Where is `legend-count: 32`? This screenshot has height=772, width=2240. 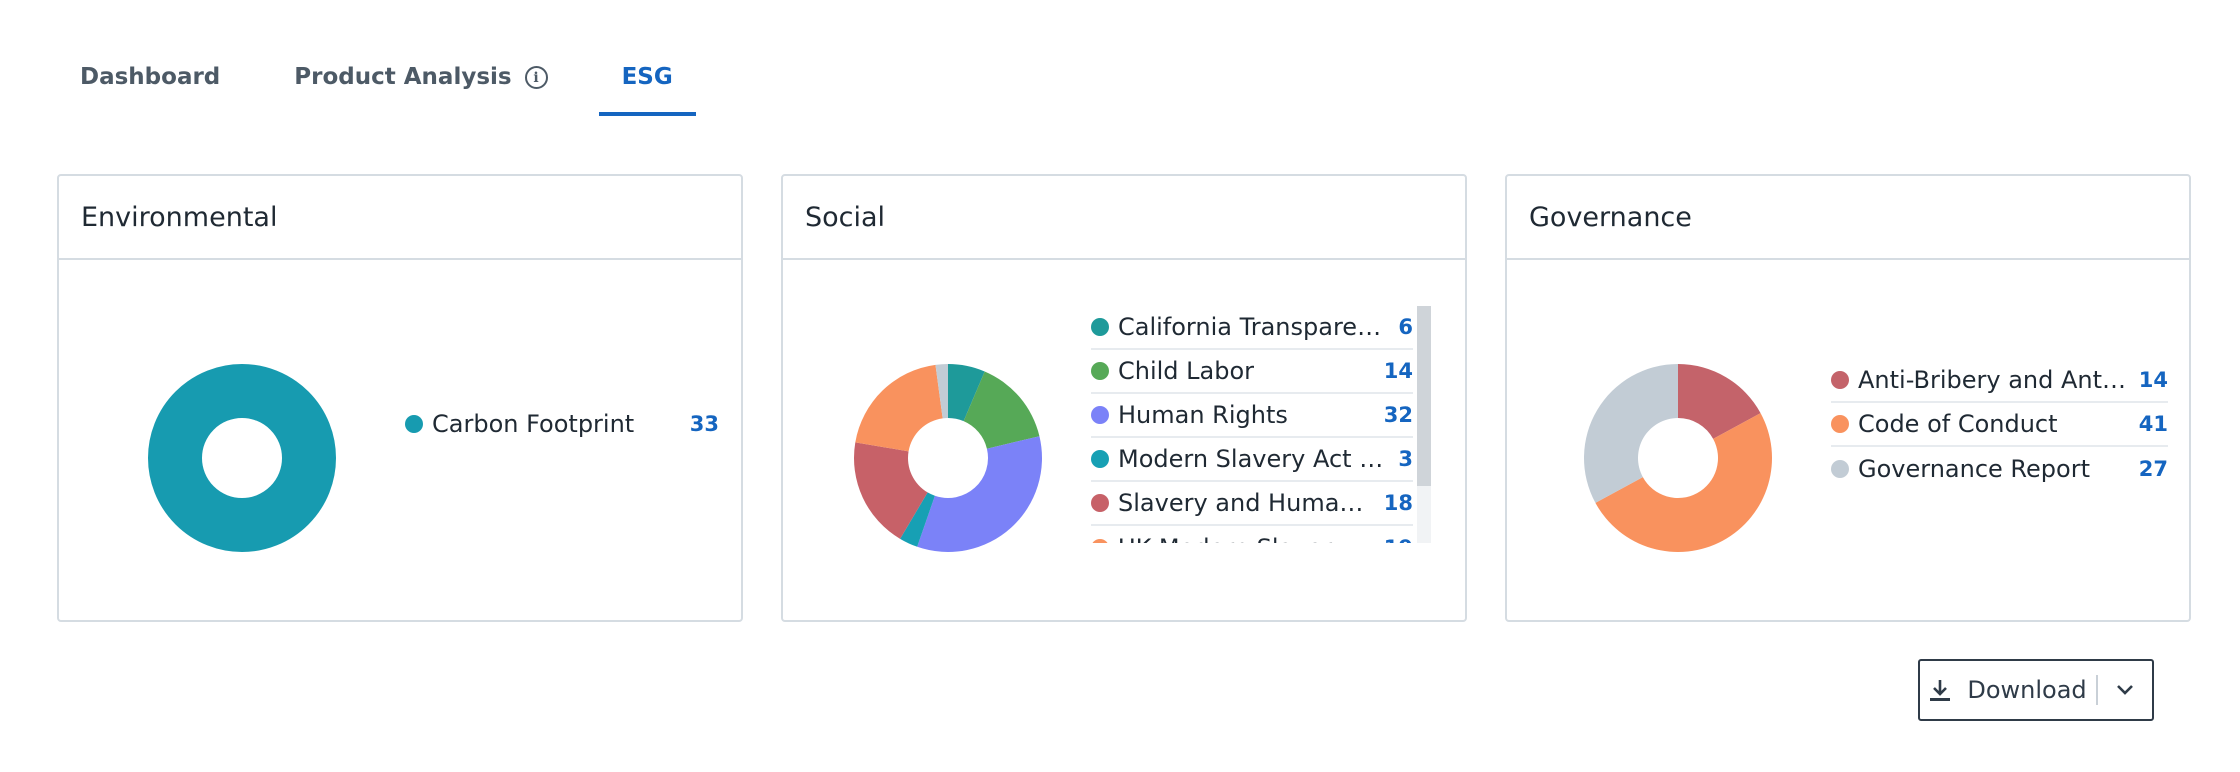
legend-count: 32 is located at coordinates (1398, 415).